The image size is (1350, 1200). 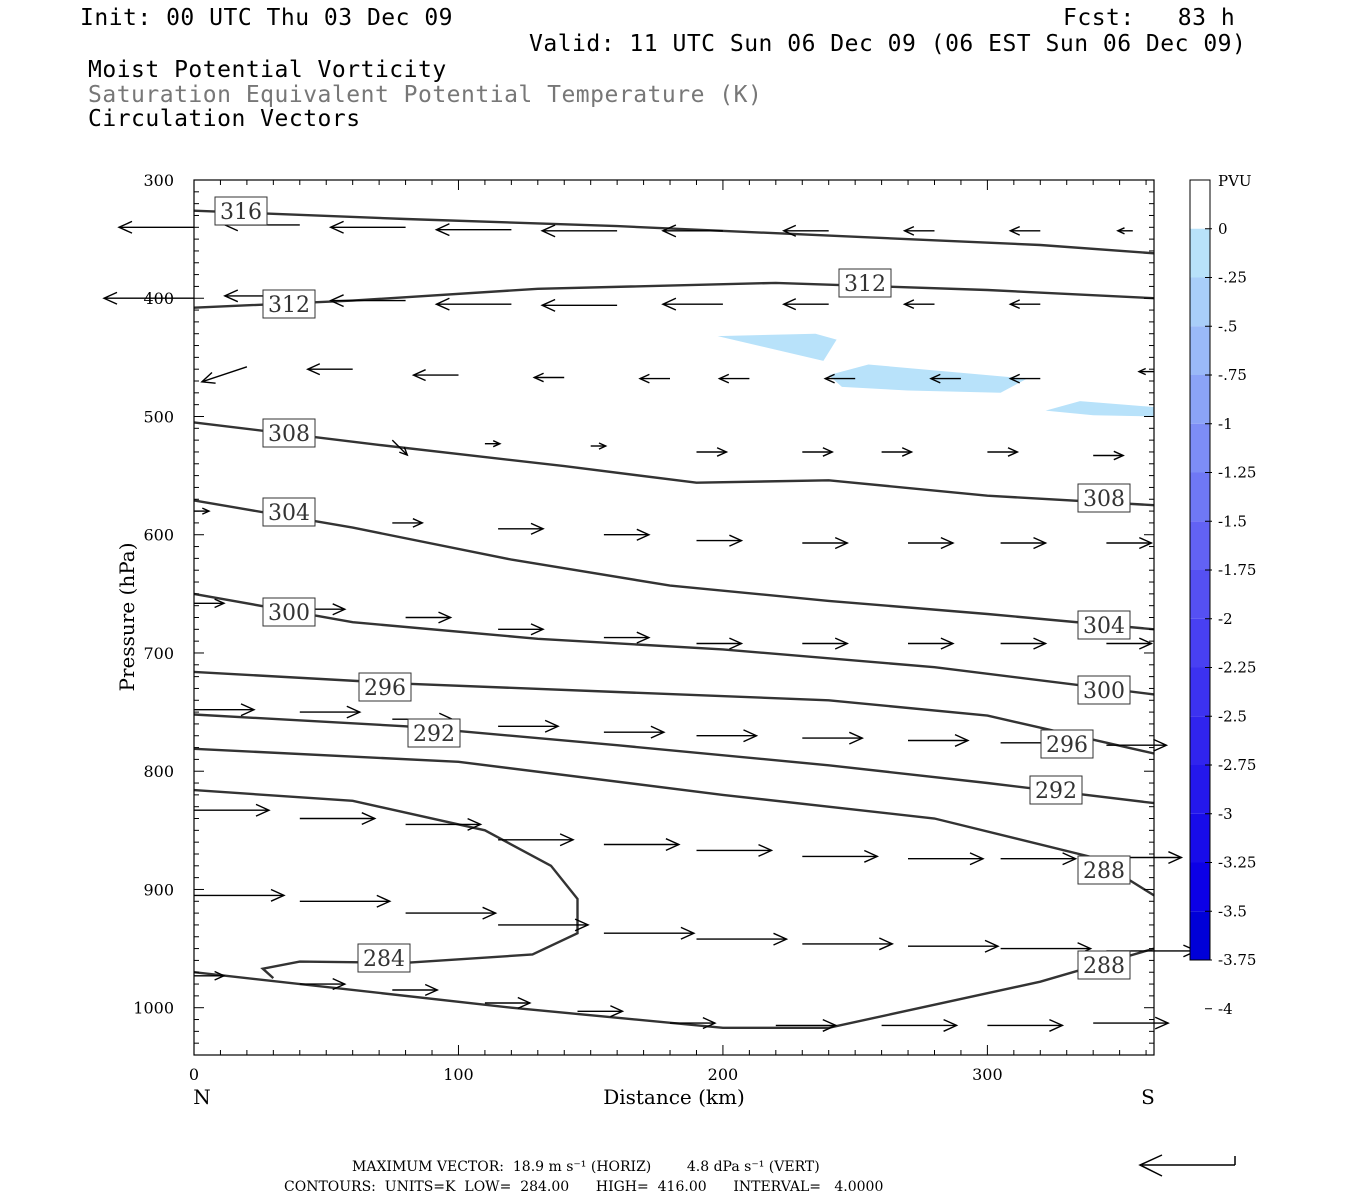 I want to click on init-time: Init: 00 UTC Thu 03 Dec 09, so click(x=267, y=18).